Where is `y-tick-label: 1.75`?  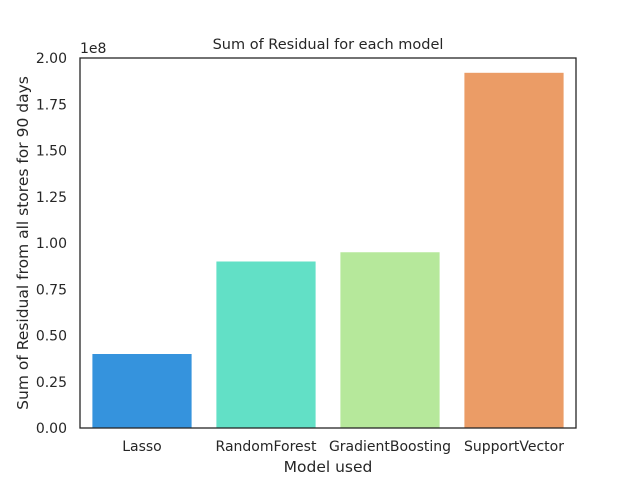
y-tick-label: 1.75 is located at coordinates (51, 105).